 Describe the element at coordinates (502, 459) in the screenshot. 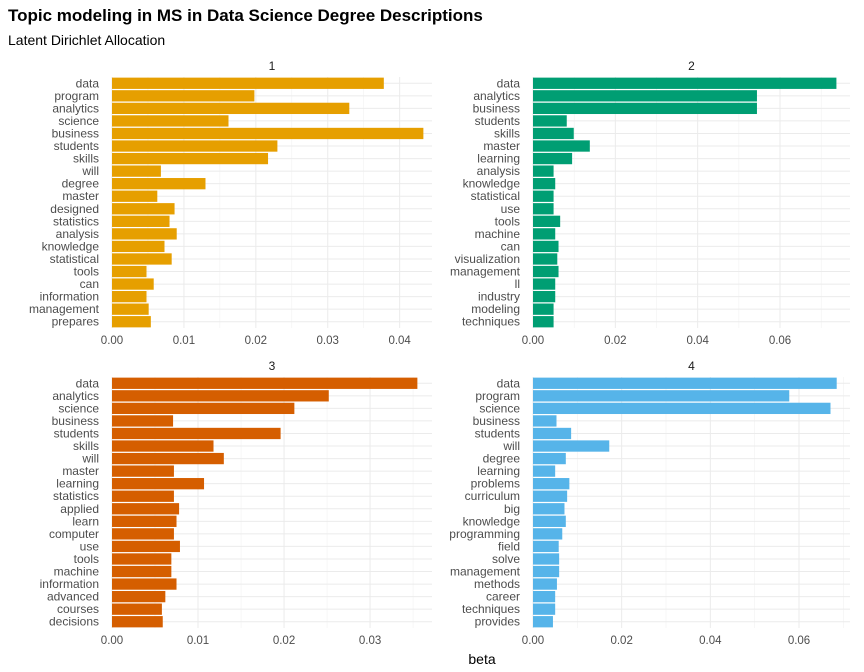

I see `category-label: degree` at that location.